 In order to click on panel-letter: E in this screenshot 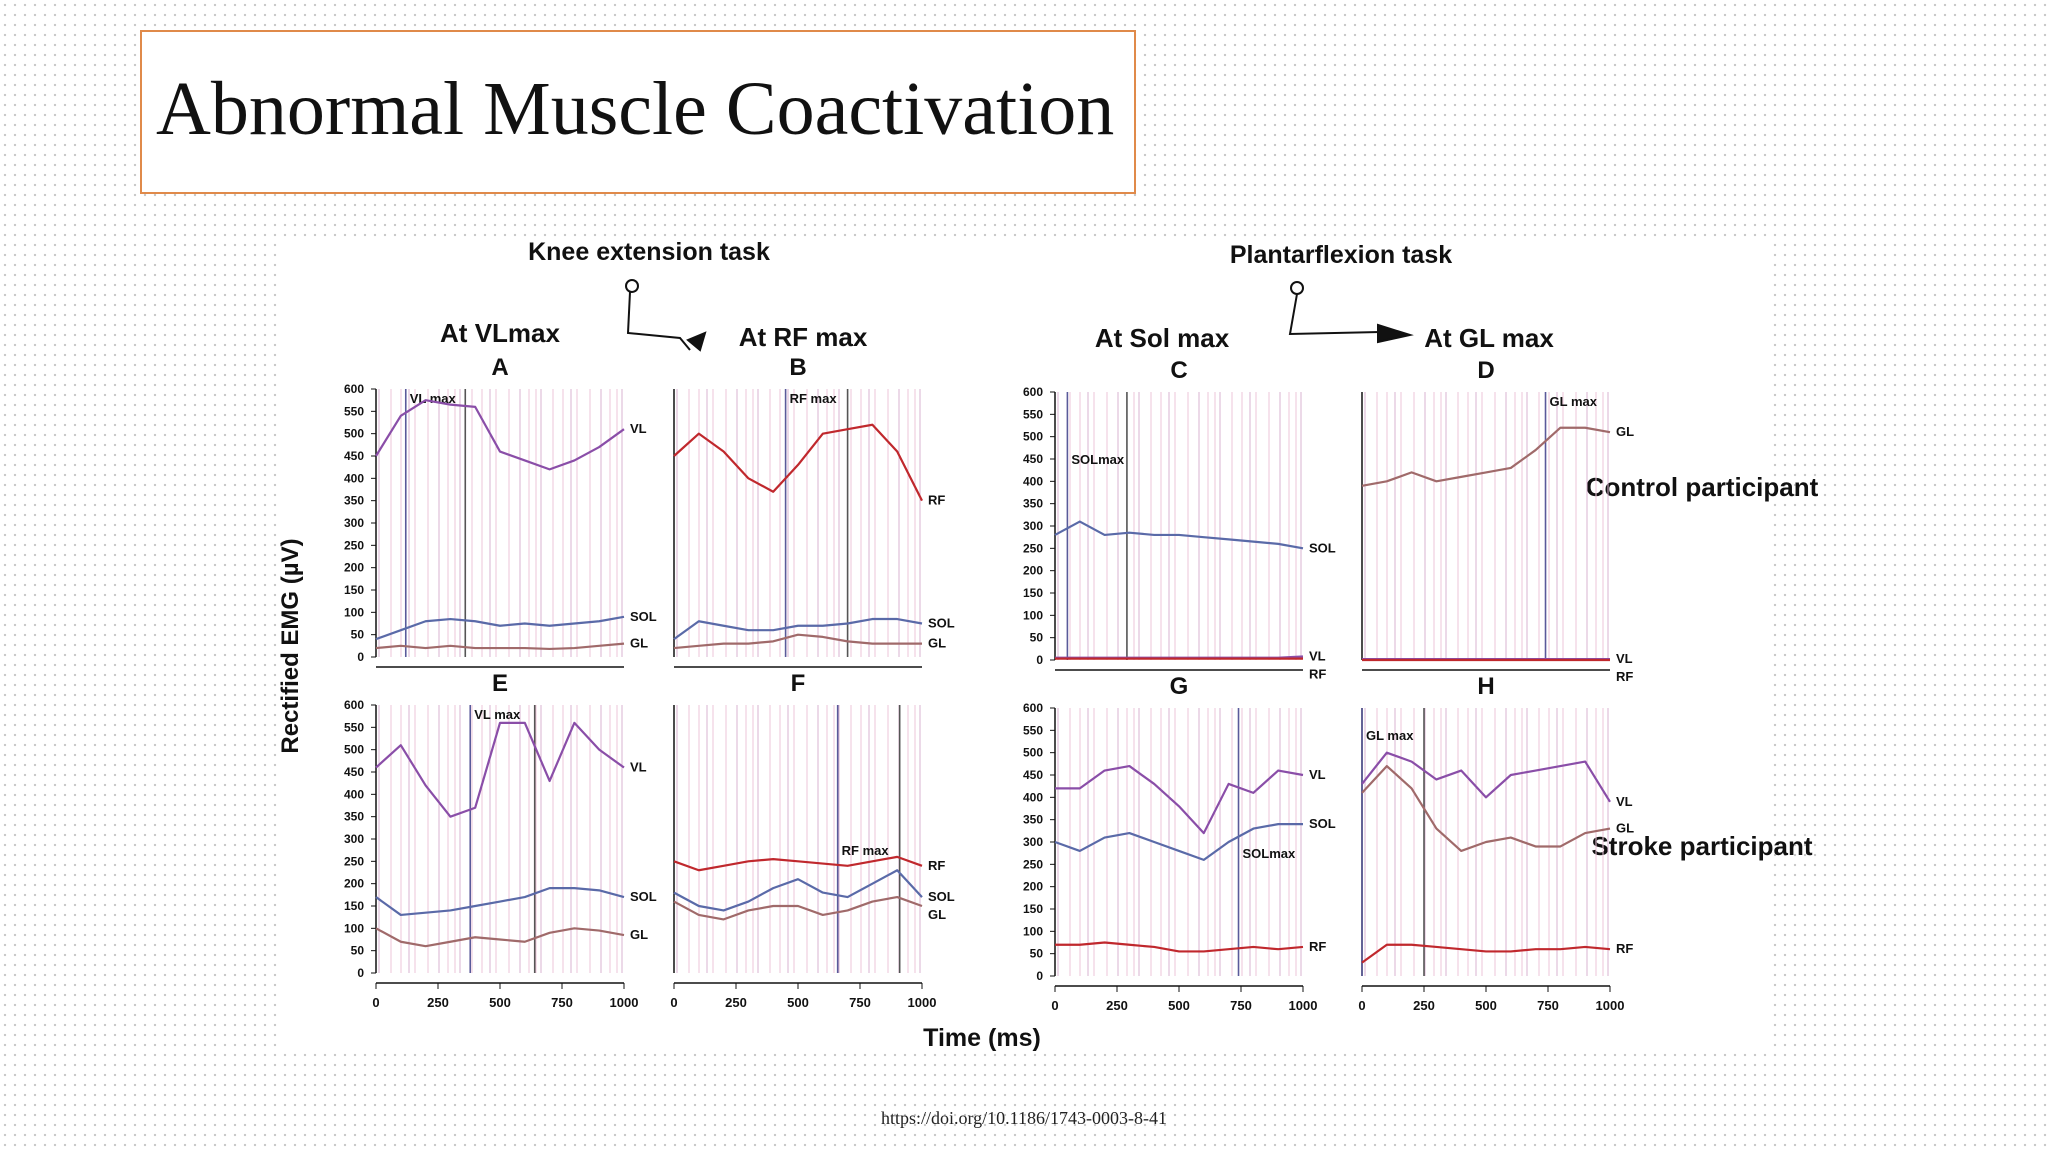, I will do `click(500, 683)`.